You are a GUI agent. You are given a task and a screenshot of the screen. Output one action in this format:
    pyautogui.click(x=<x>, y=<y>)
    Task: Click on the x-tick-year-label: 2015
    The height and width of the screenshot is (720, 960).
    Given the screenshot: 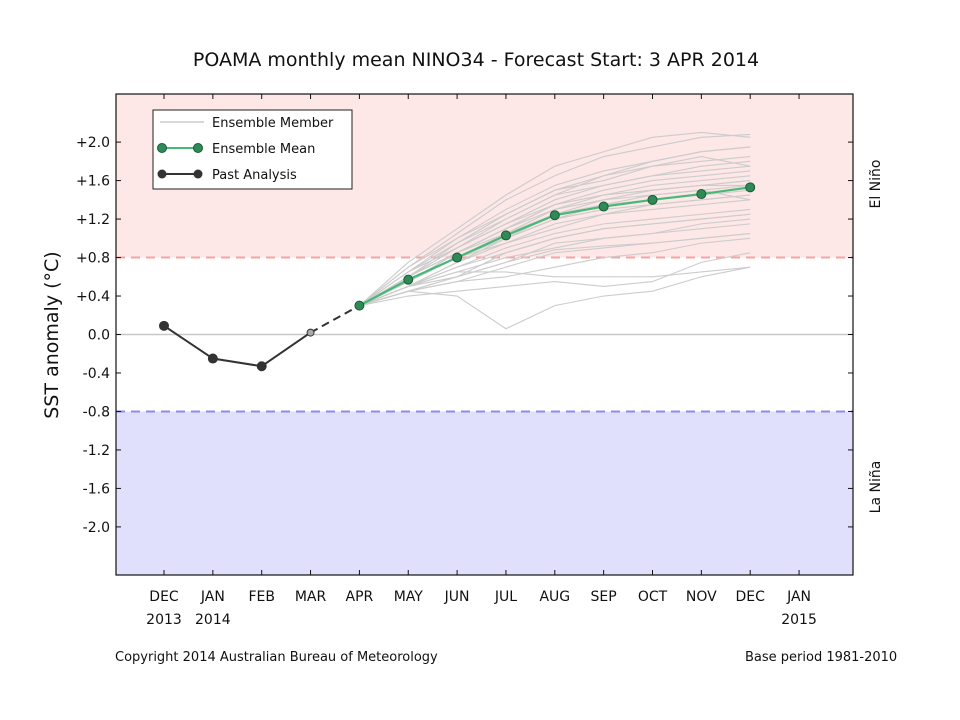 What is the action you would take?
    pyautogui.click(x=799, y=620)
    